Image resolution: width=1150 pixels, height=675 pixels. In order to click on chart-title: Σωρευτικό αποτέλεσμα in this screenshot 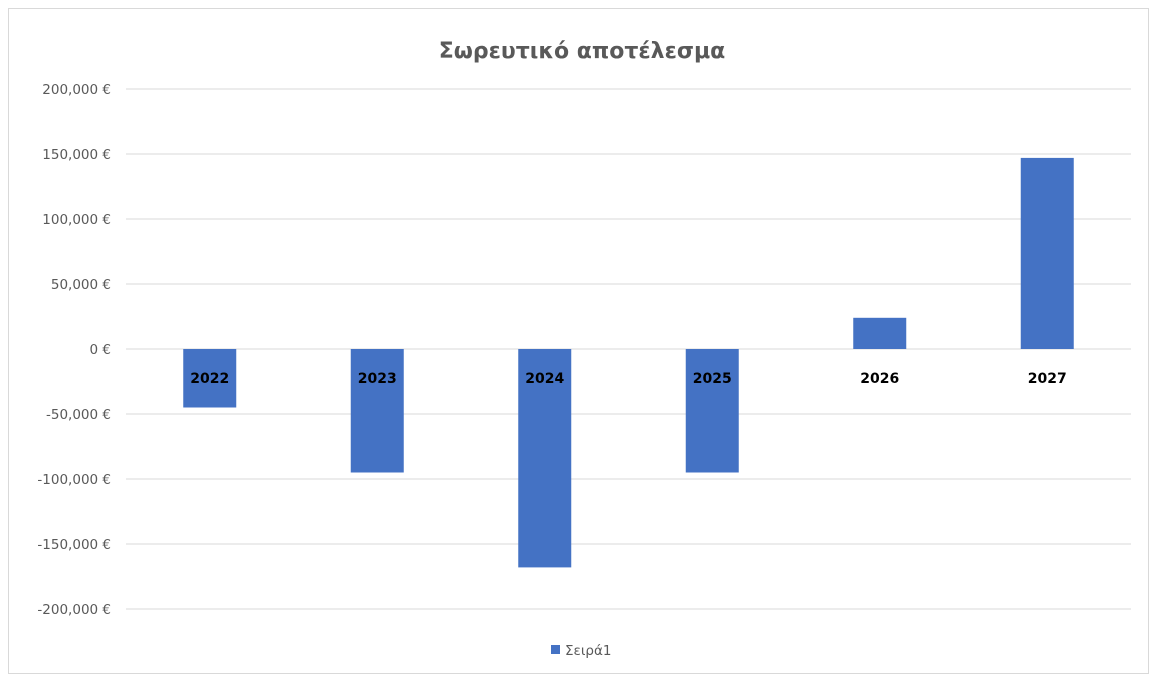, I will do `click(582, 51)`.